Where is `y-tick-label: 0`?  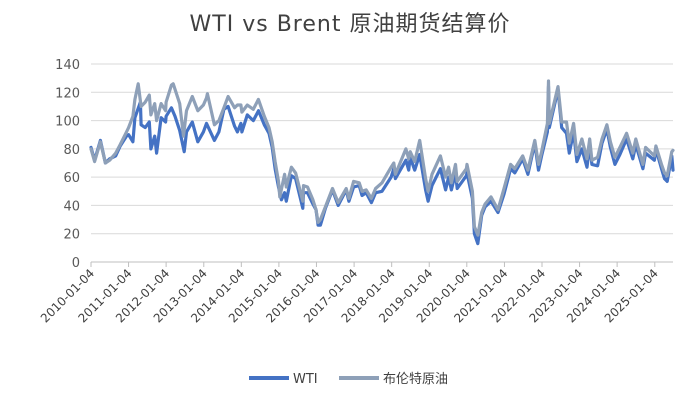 y-tick-label: 0 is located at coordinates (76, 263).